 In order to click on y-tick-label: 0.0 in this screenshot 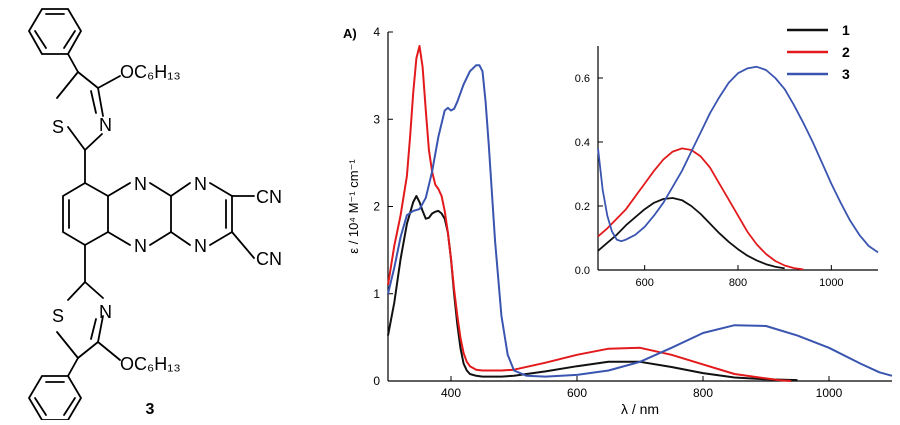, I will do `click(582, 271)`.